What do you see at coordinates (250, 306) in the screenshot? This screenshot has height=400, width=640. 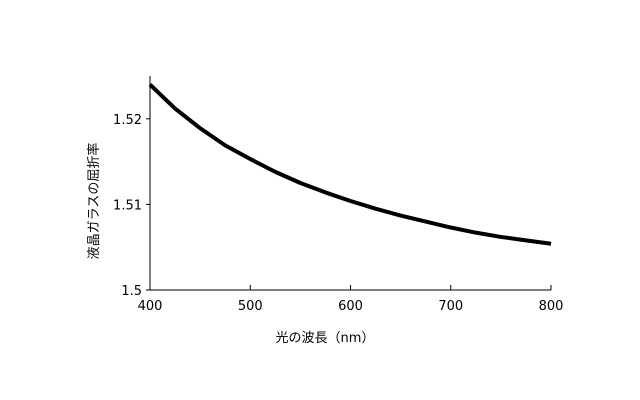 I see `x-tick-label: 500` at bounding box center [250, 306].